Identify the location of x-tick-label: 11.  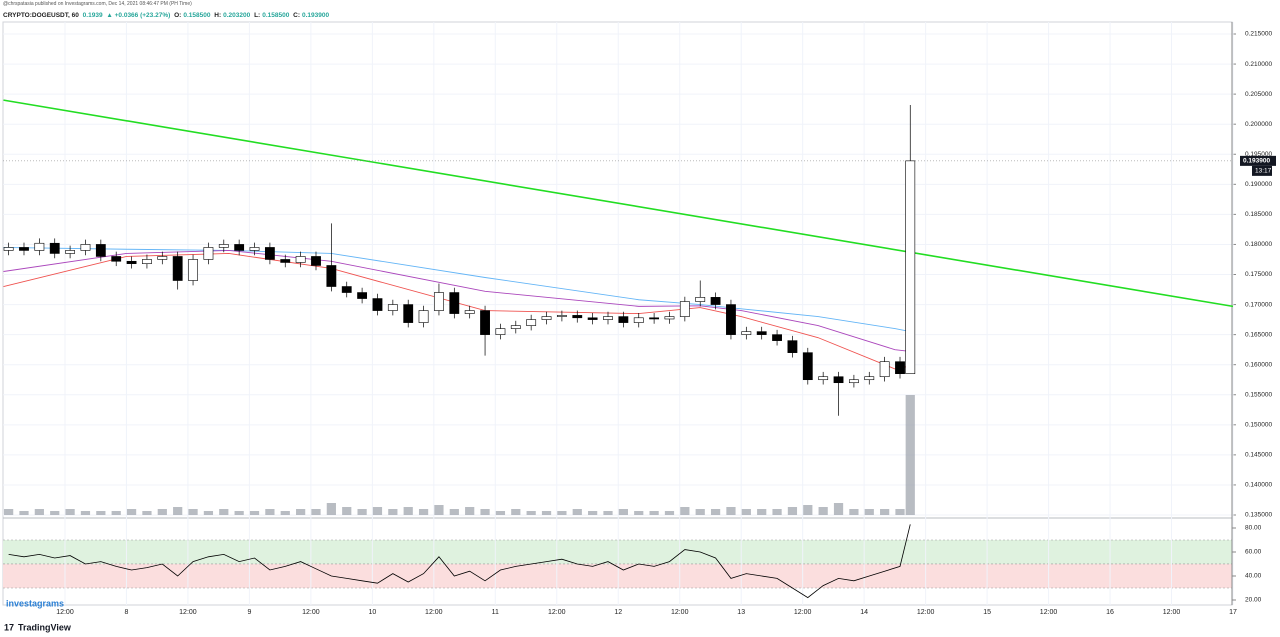
(495, 612).